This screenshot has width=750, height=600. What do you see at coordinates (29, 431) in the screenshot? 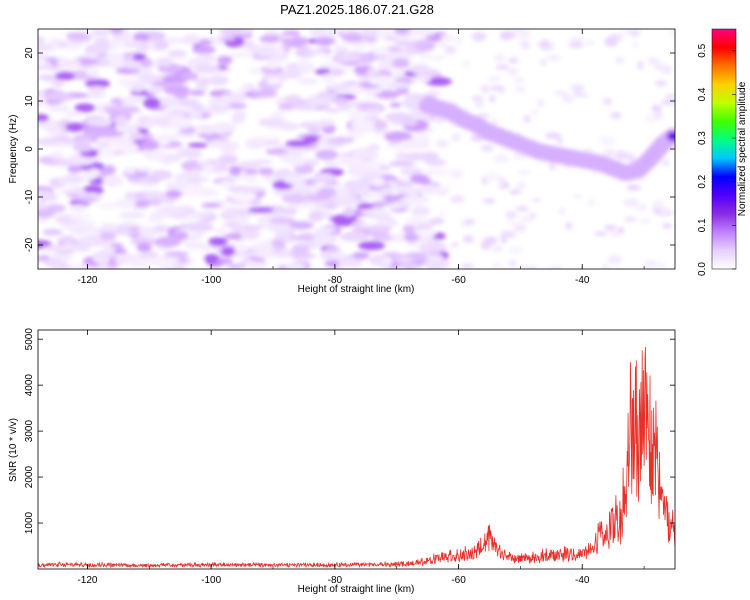
I see `snr-y-tick-label: 3000` at bounding box center [29, 431].